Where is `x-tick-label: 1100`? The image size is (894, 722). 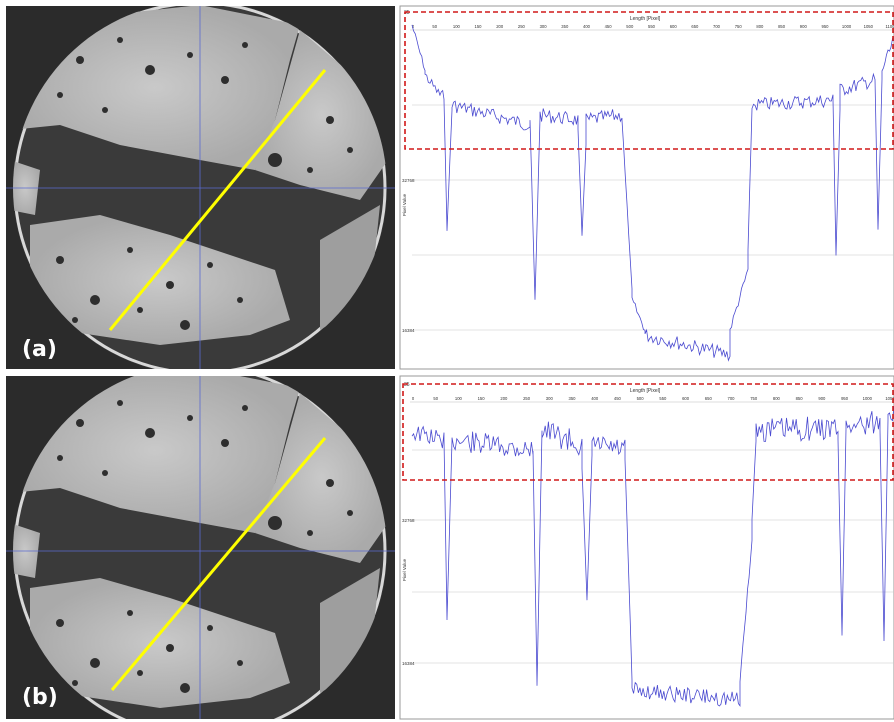
x-tick-label: 1100 is located at coordinates (889, 26).